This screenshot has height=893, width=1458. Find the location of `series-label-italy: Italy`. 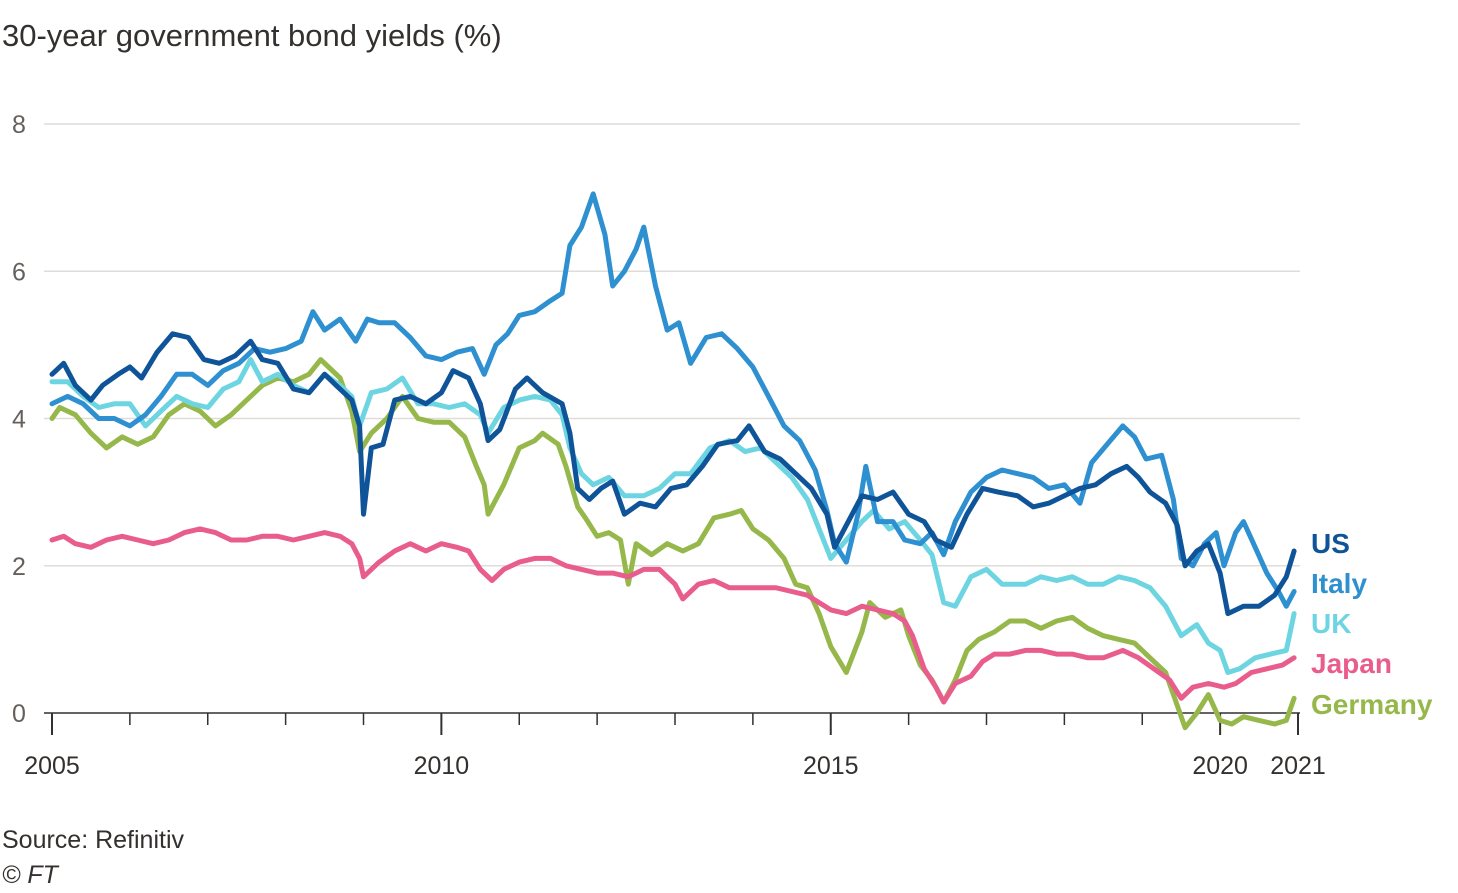

series-label-italy: Italy is located at coordinates (1339, 583).